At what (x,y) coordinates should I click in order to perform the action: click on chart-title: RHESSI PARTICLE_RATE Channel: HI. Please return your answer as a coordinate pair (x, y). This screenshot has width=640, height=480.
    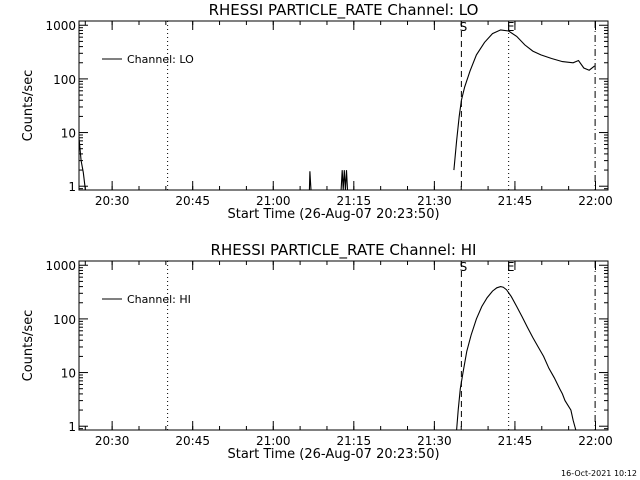
    Looking at the image, I should click on (344, 250).